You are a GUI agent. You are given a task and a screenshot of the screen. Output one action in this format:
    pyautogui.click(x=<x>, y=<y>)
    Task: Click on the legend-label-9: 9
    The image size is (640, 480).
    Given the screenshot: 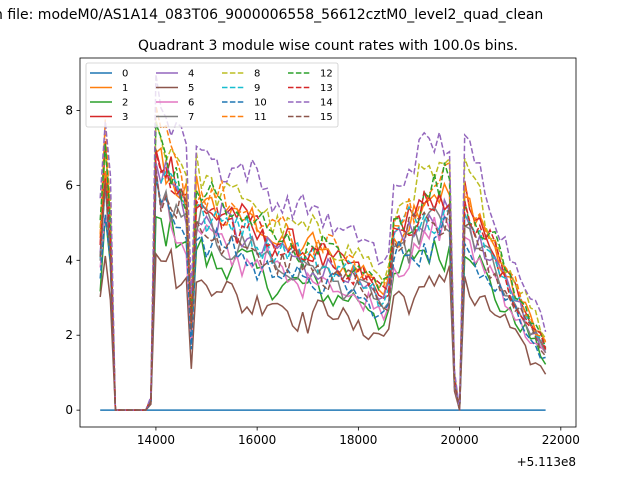 What is the action you would take?
    pyautogui.click(x=257, y=88)
    